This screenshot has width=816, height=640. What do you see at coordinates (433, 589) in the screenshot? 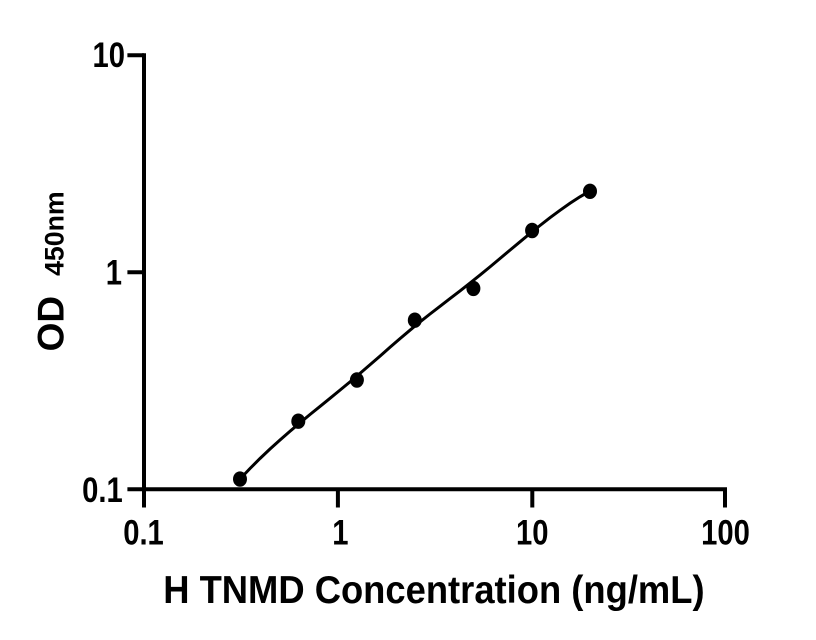
I see `svg-text: H TNMD Concentration (ng/mL)` at bounding box center [433, 589].